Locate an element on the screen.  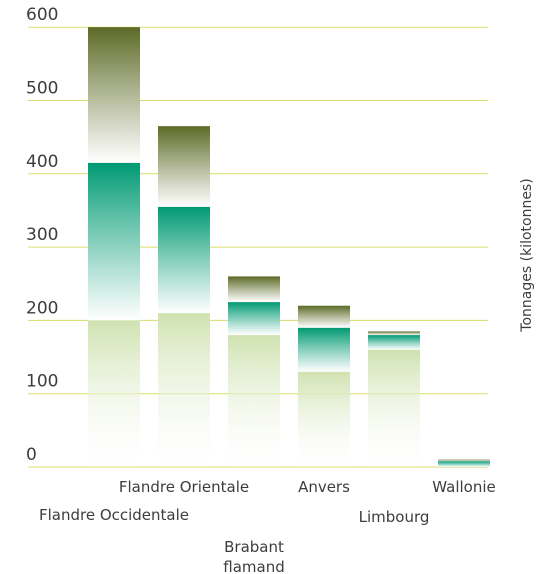
x-category-label: flamand is located at coordinates (253, 566).